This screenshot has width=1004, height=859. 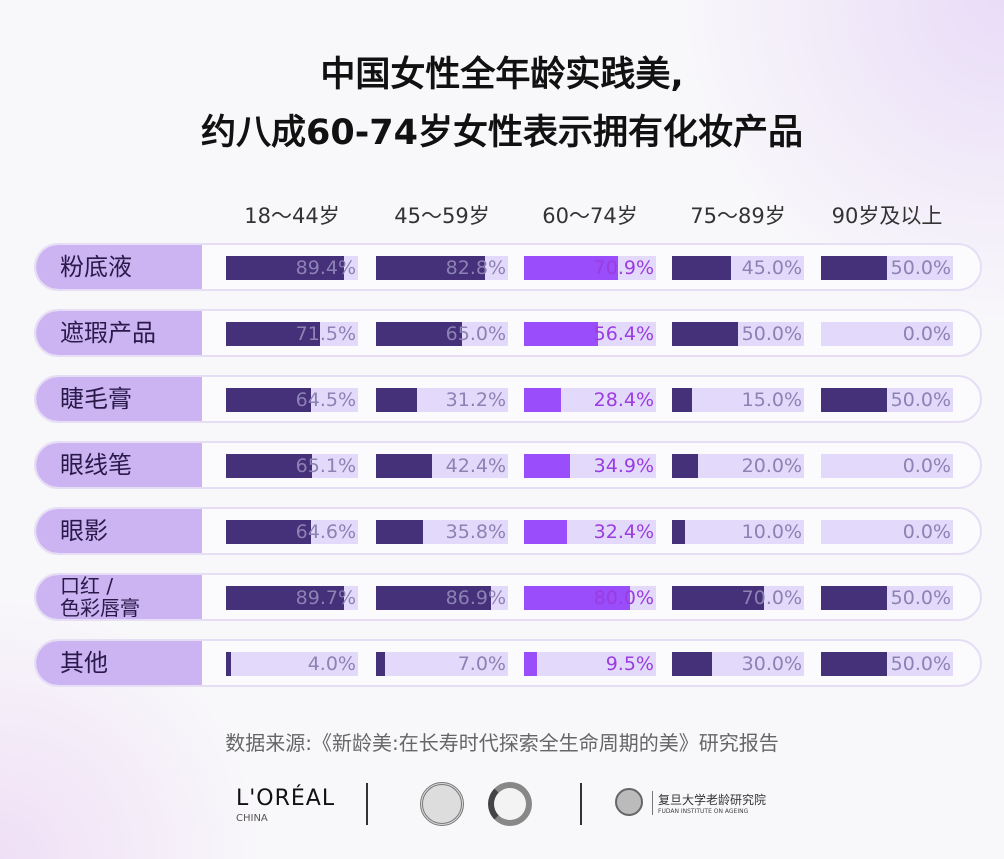 What do you see at coordinates (442, 598) in the screenshot?
I see `bar-track: 86.9%` at bounding box center [442, 598].